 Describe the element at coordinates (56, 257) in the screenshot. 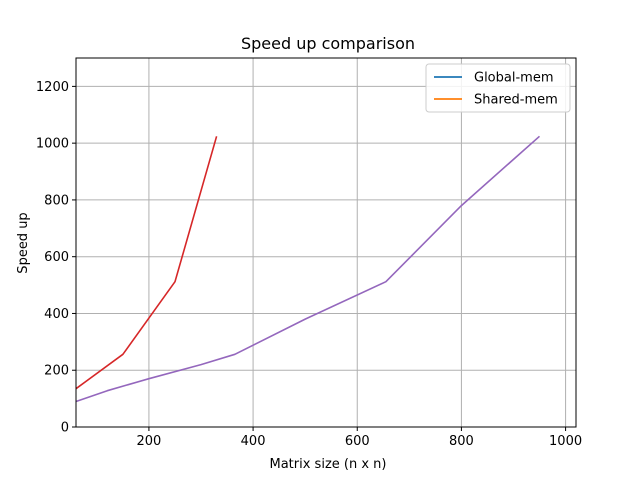

I see `y-tick-label: 600` at that location.